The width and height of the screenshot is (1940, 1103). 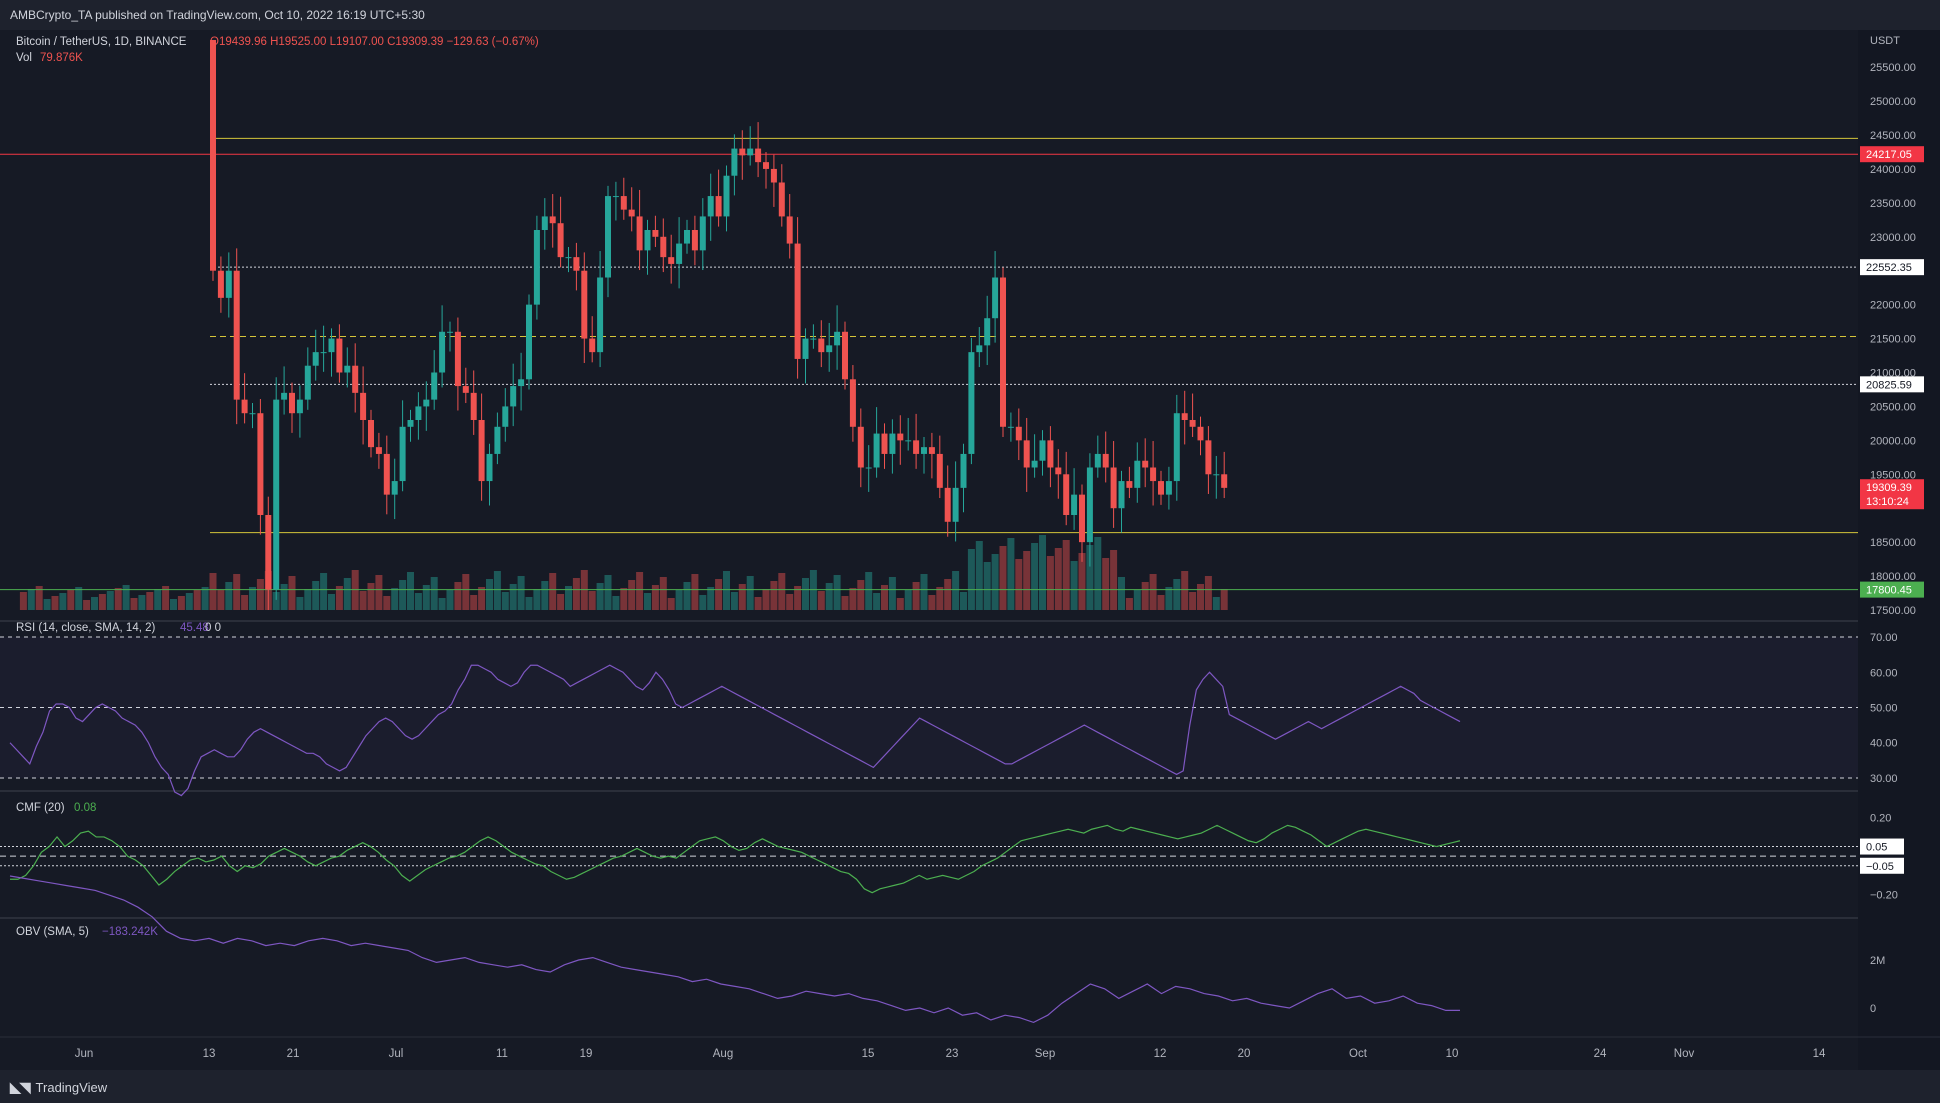 What do you see at coordinates (1893, 238) in the screenshot?
I see `price-tick: 23000.00` at bounding box center [1893, 238].